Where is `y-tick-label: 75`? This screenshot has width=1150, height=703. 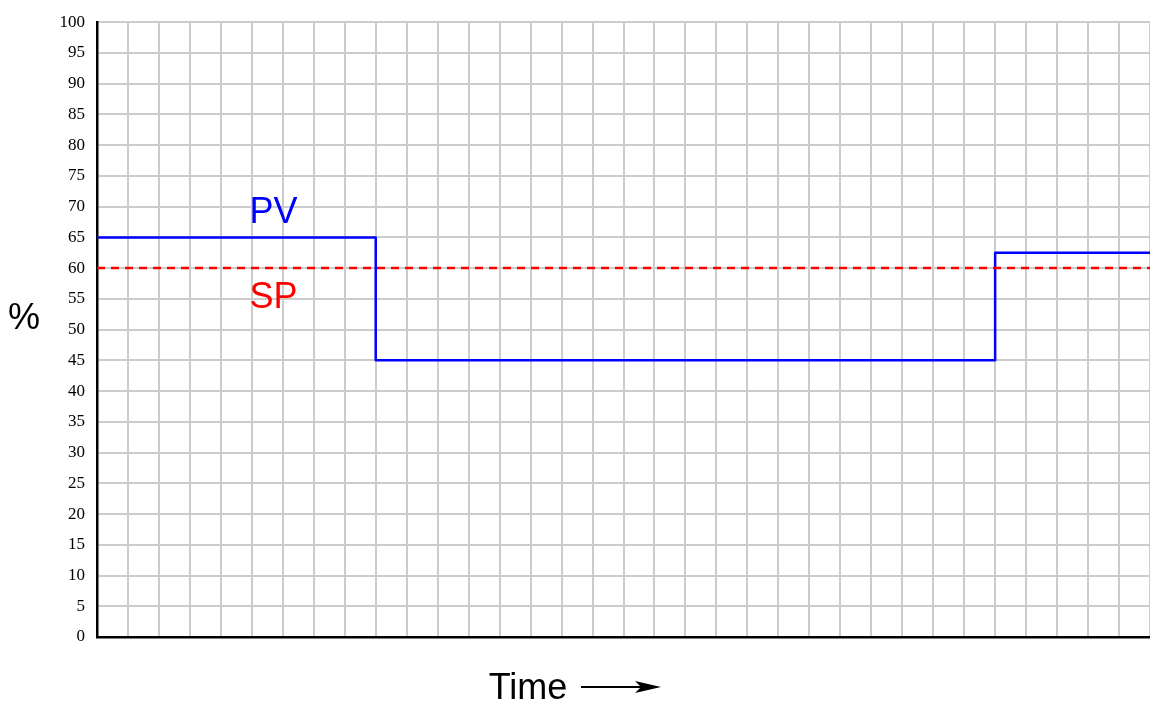
y-tick-label: 75 is located at coordinates (76, 175).